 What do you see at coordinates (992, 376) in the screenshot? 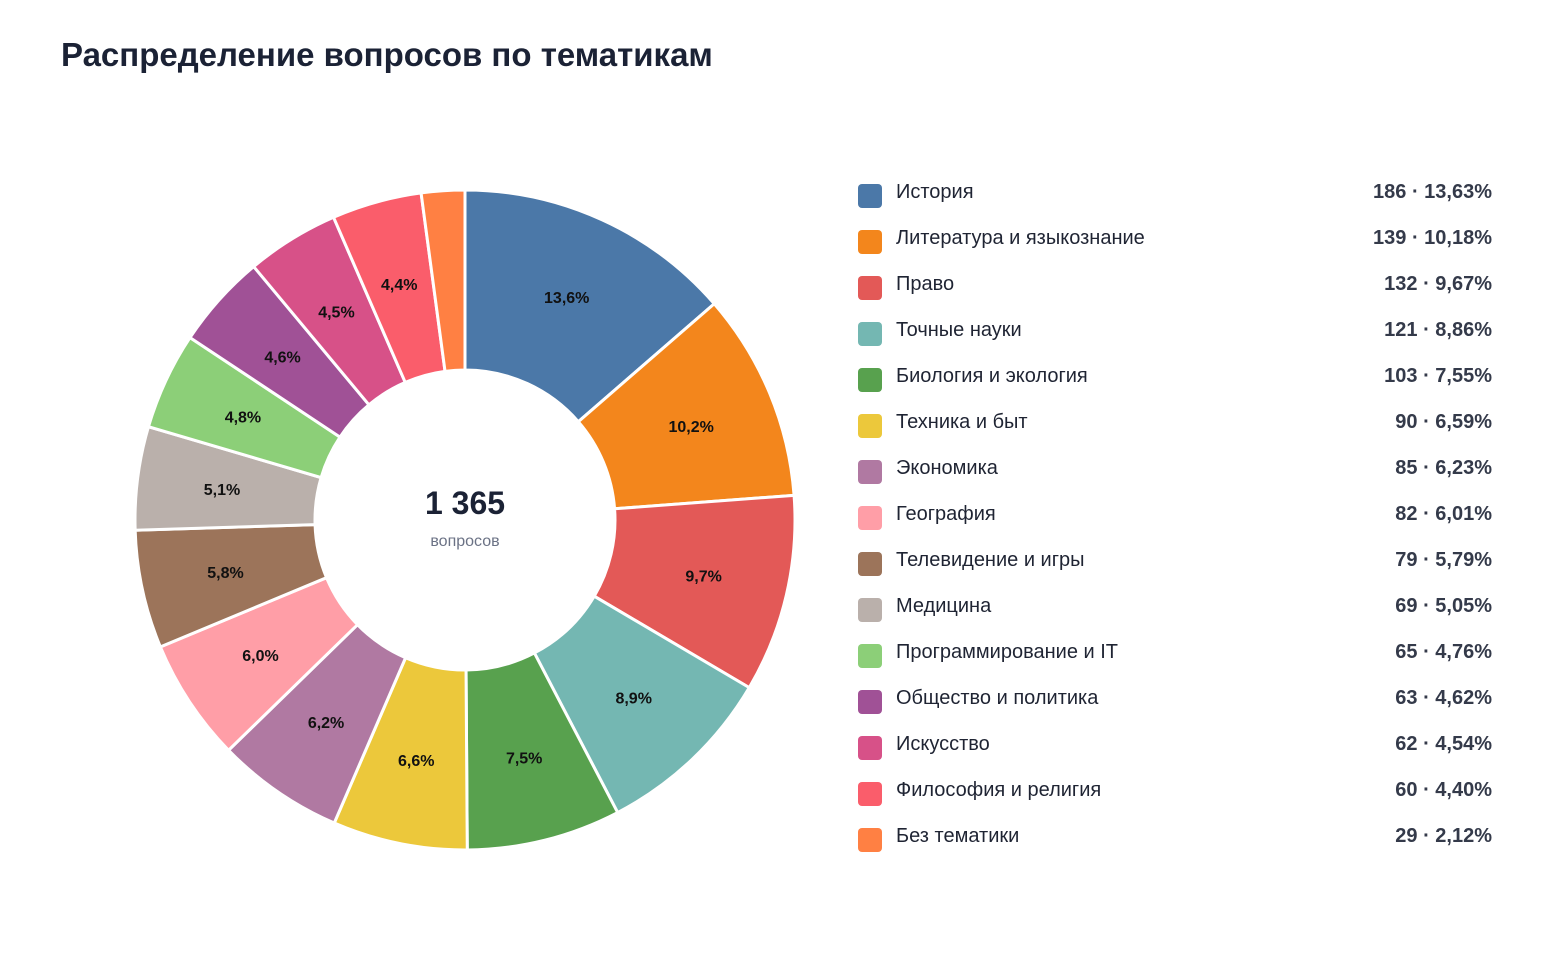
I see `legend-label: Биология и экология` at bounding box center [992, 376].